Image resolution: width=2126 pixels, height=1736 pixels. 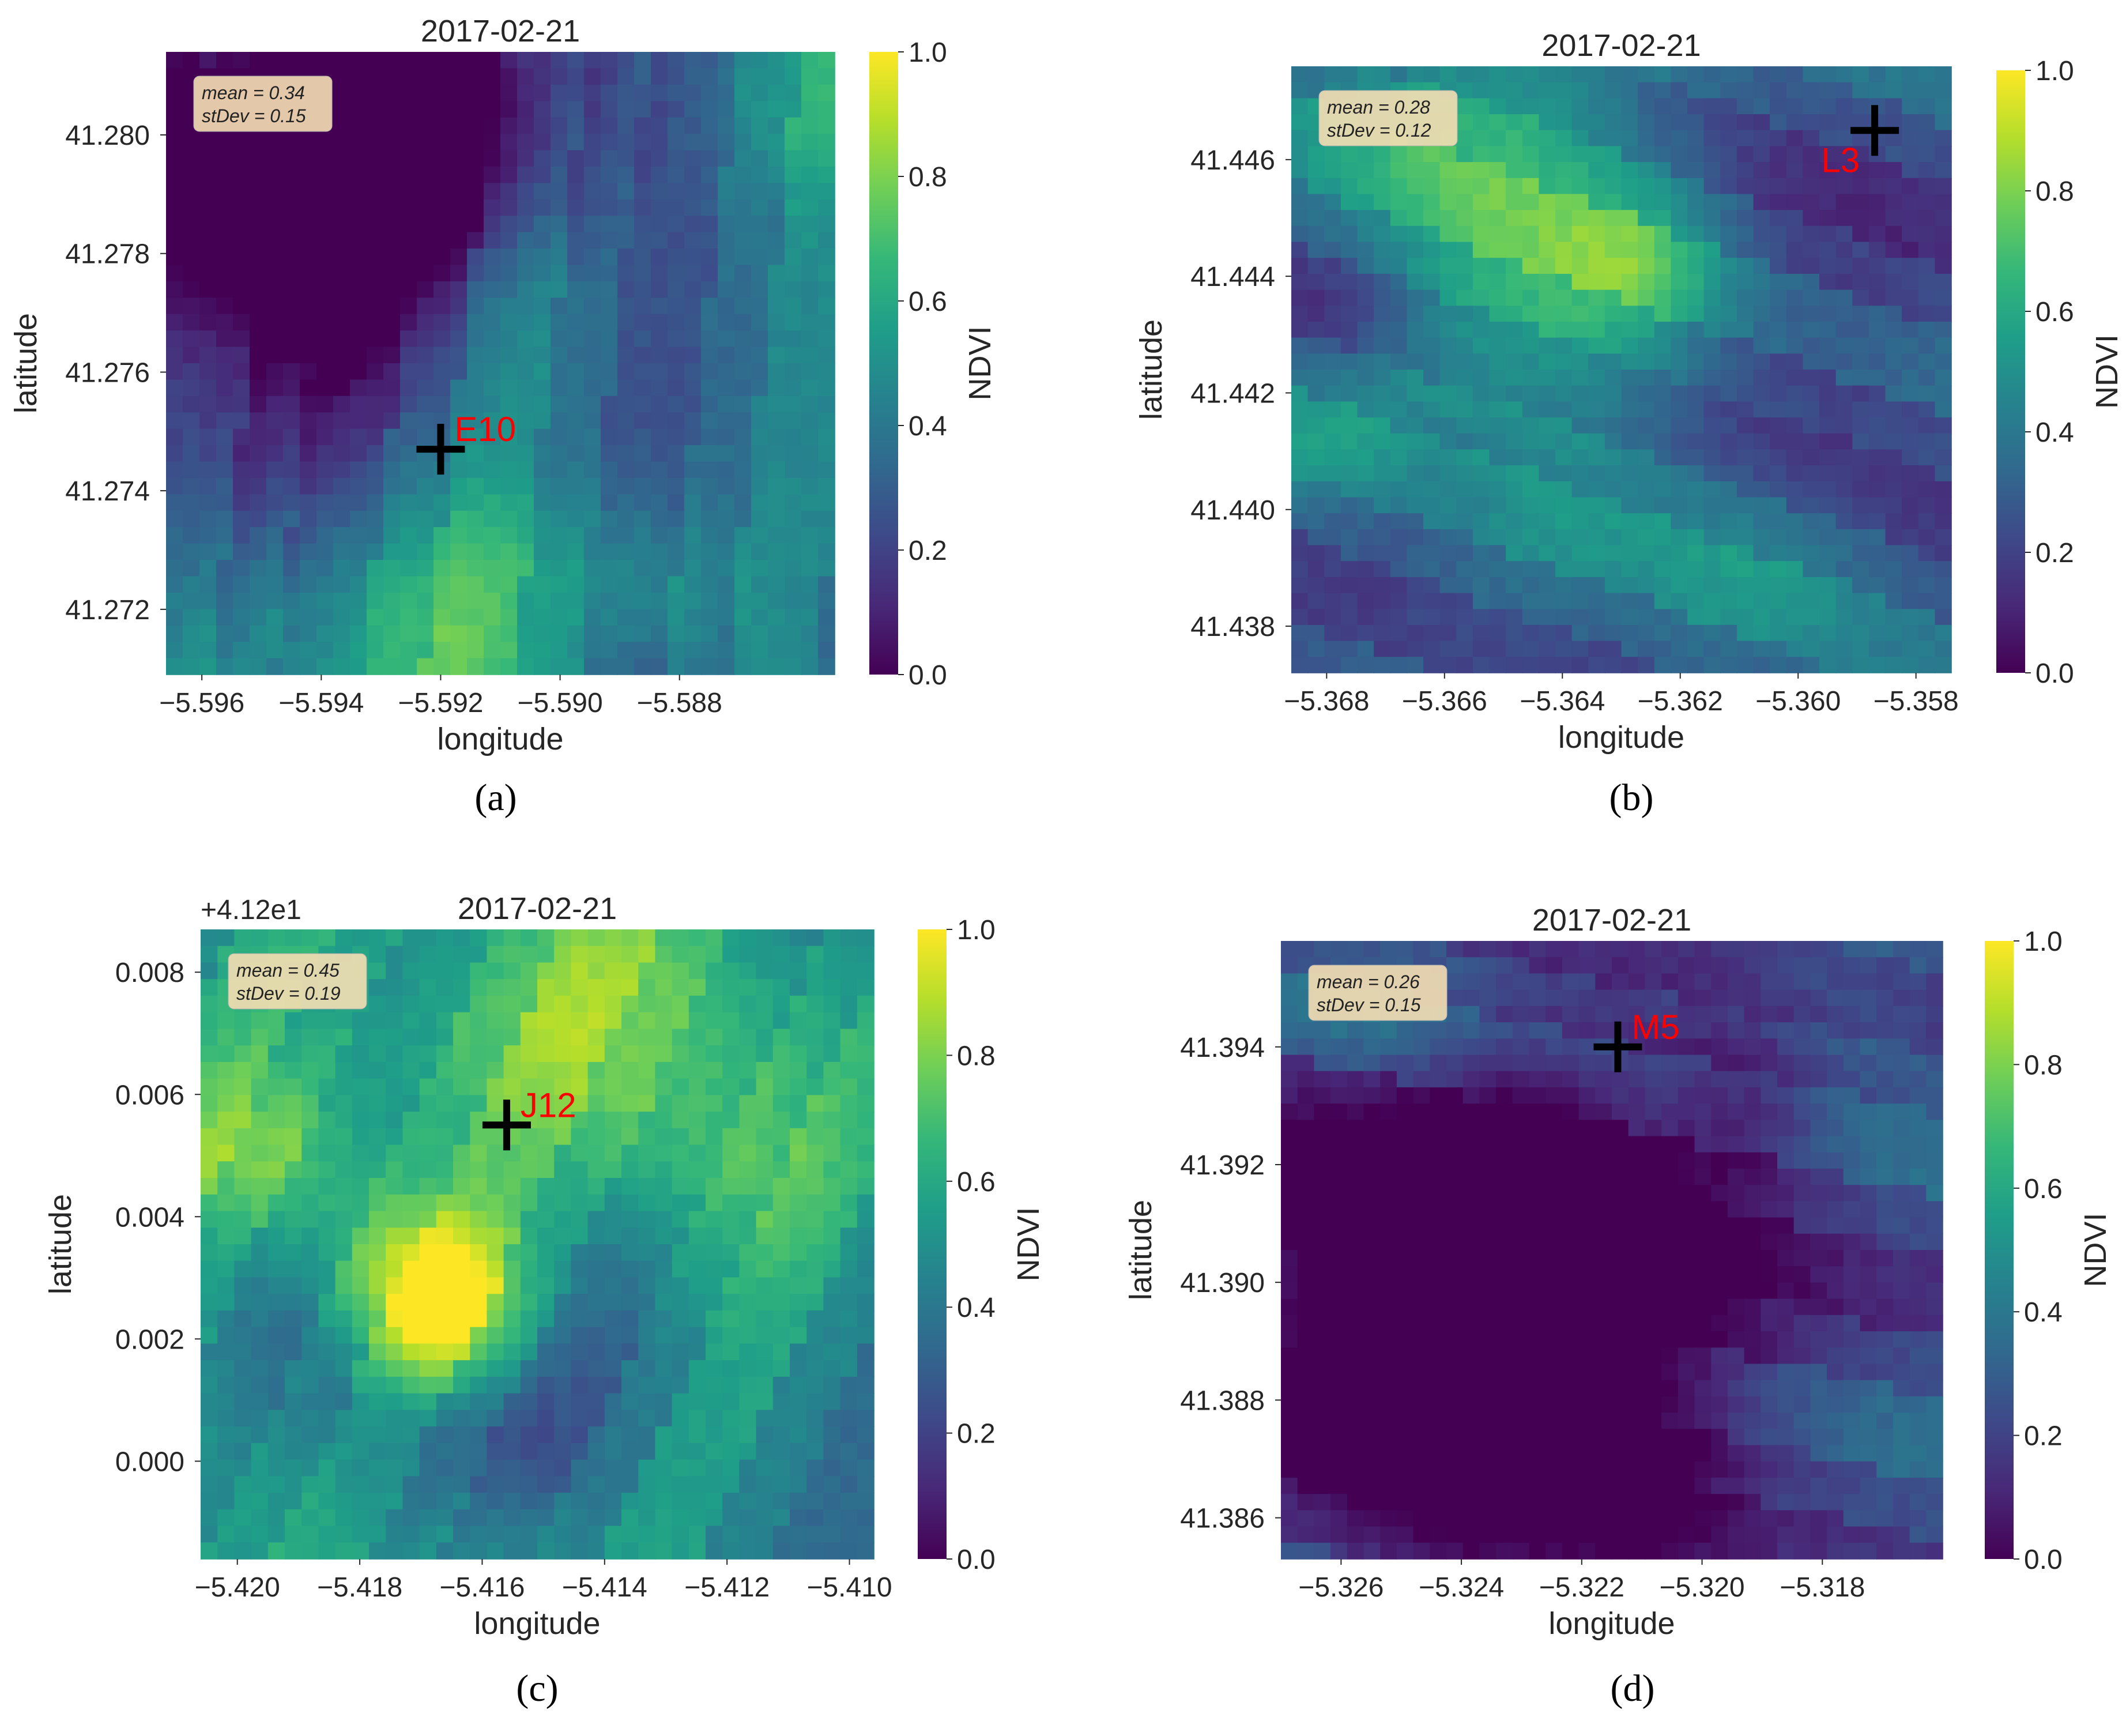 What do you see at coordinates (1633, 1688) in the screenshot?
I see `panel-caption: (d)` at bounding box center [1633, 1688].